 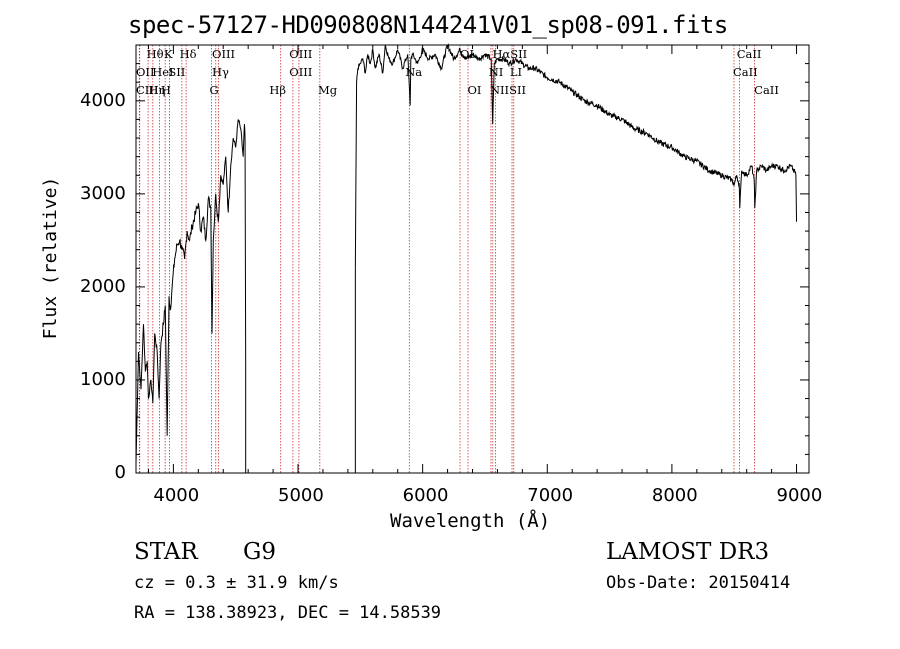 I want to click on spectral-line-label: OII, so click(x=145, y=72).